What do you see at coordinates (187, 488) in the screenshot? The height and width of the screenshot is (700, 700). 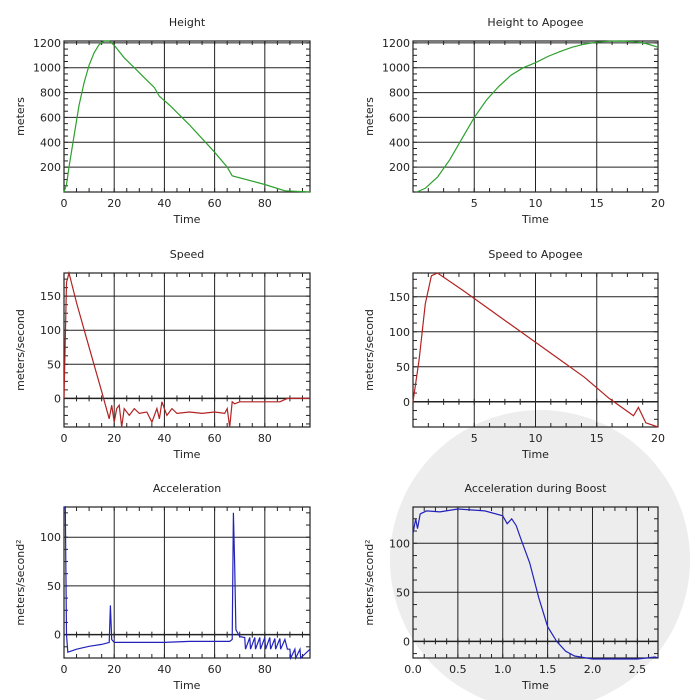 I see `subplot-title: Acceleration` at bounding box center [187, 488].